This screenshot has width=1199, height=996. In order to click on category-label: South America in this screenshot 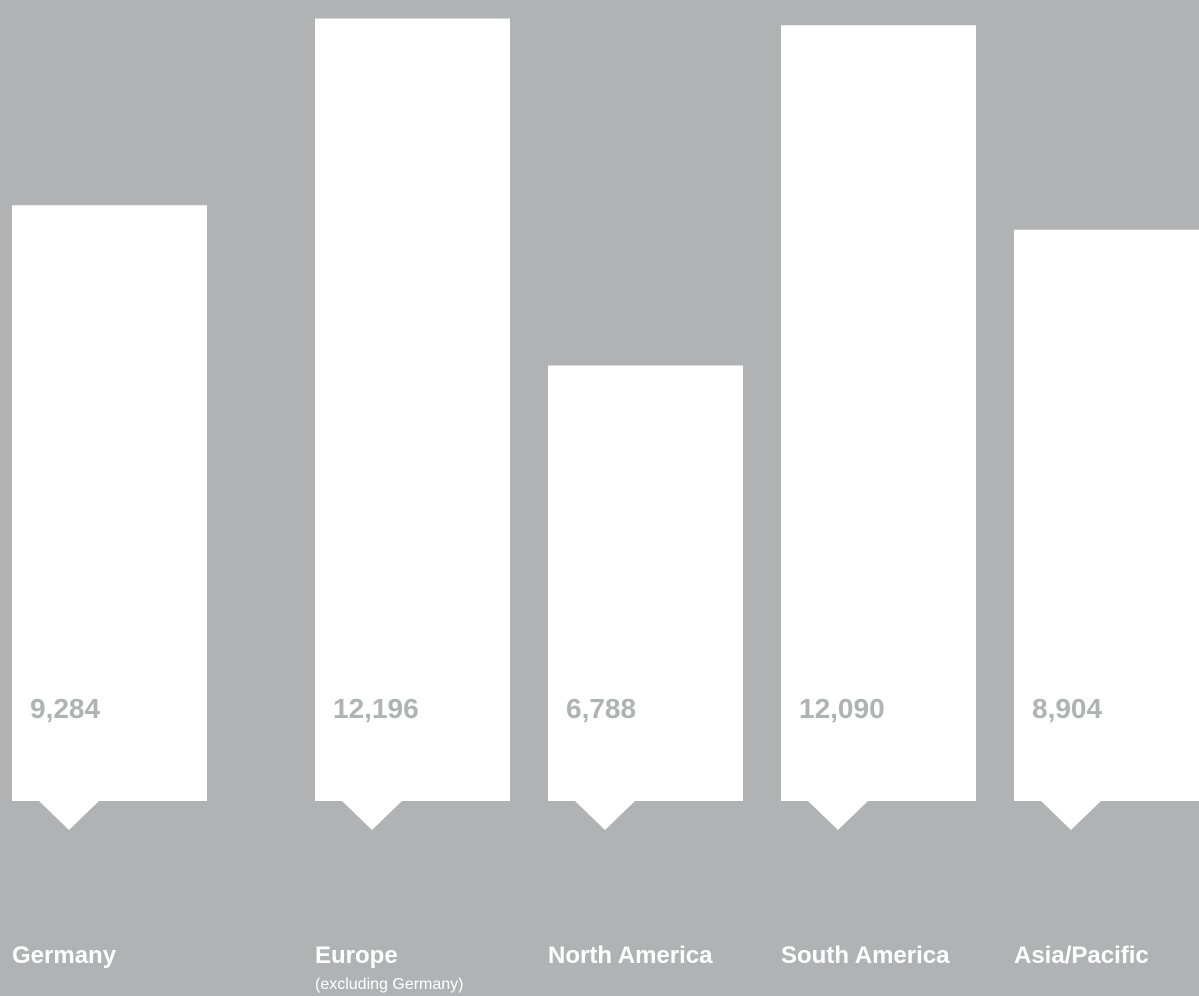, I will do `click(865, 955)`.